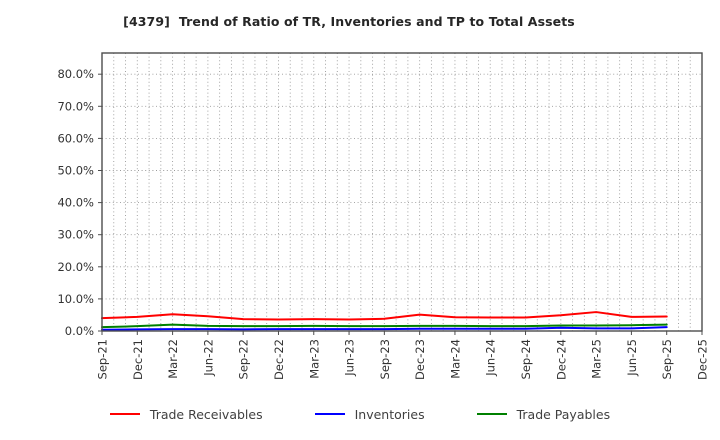 The height and width of the screenshot is (440, 720). What do you see at coordinates (526, 359) in the screenshot?
I see `svg-text: Sep-24` at bounding box center [526, 359].